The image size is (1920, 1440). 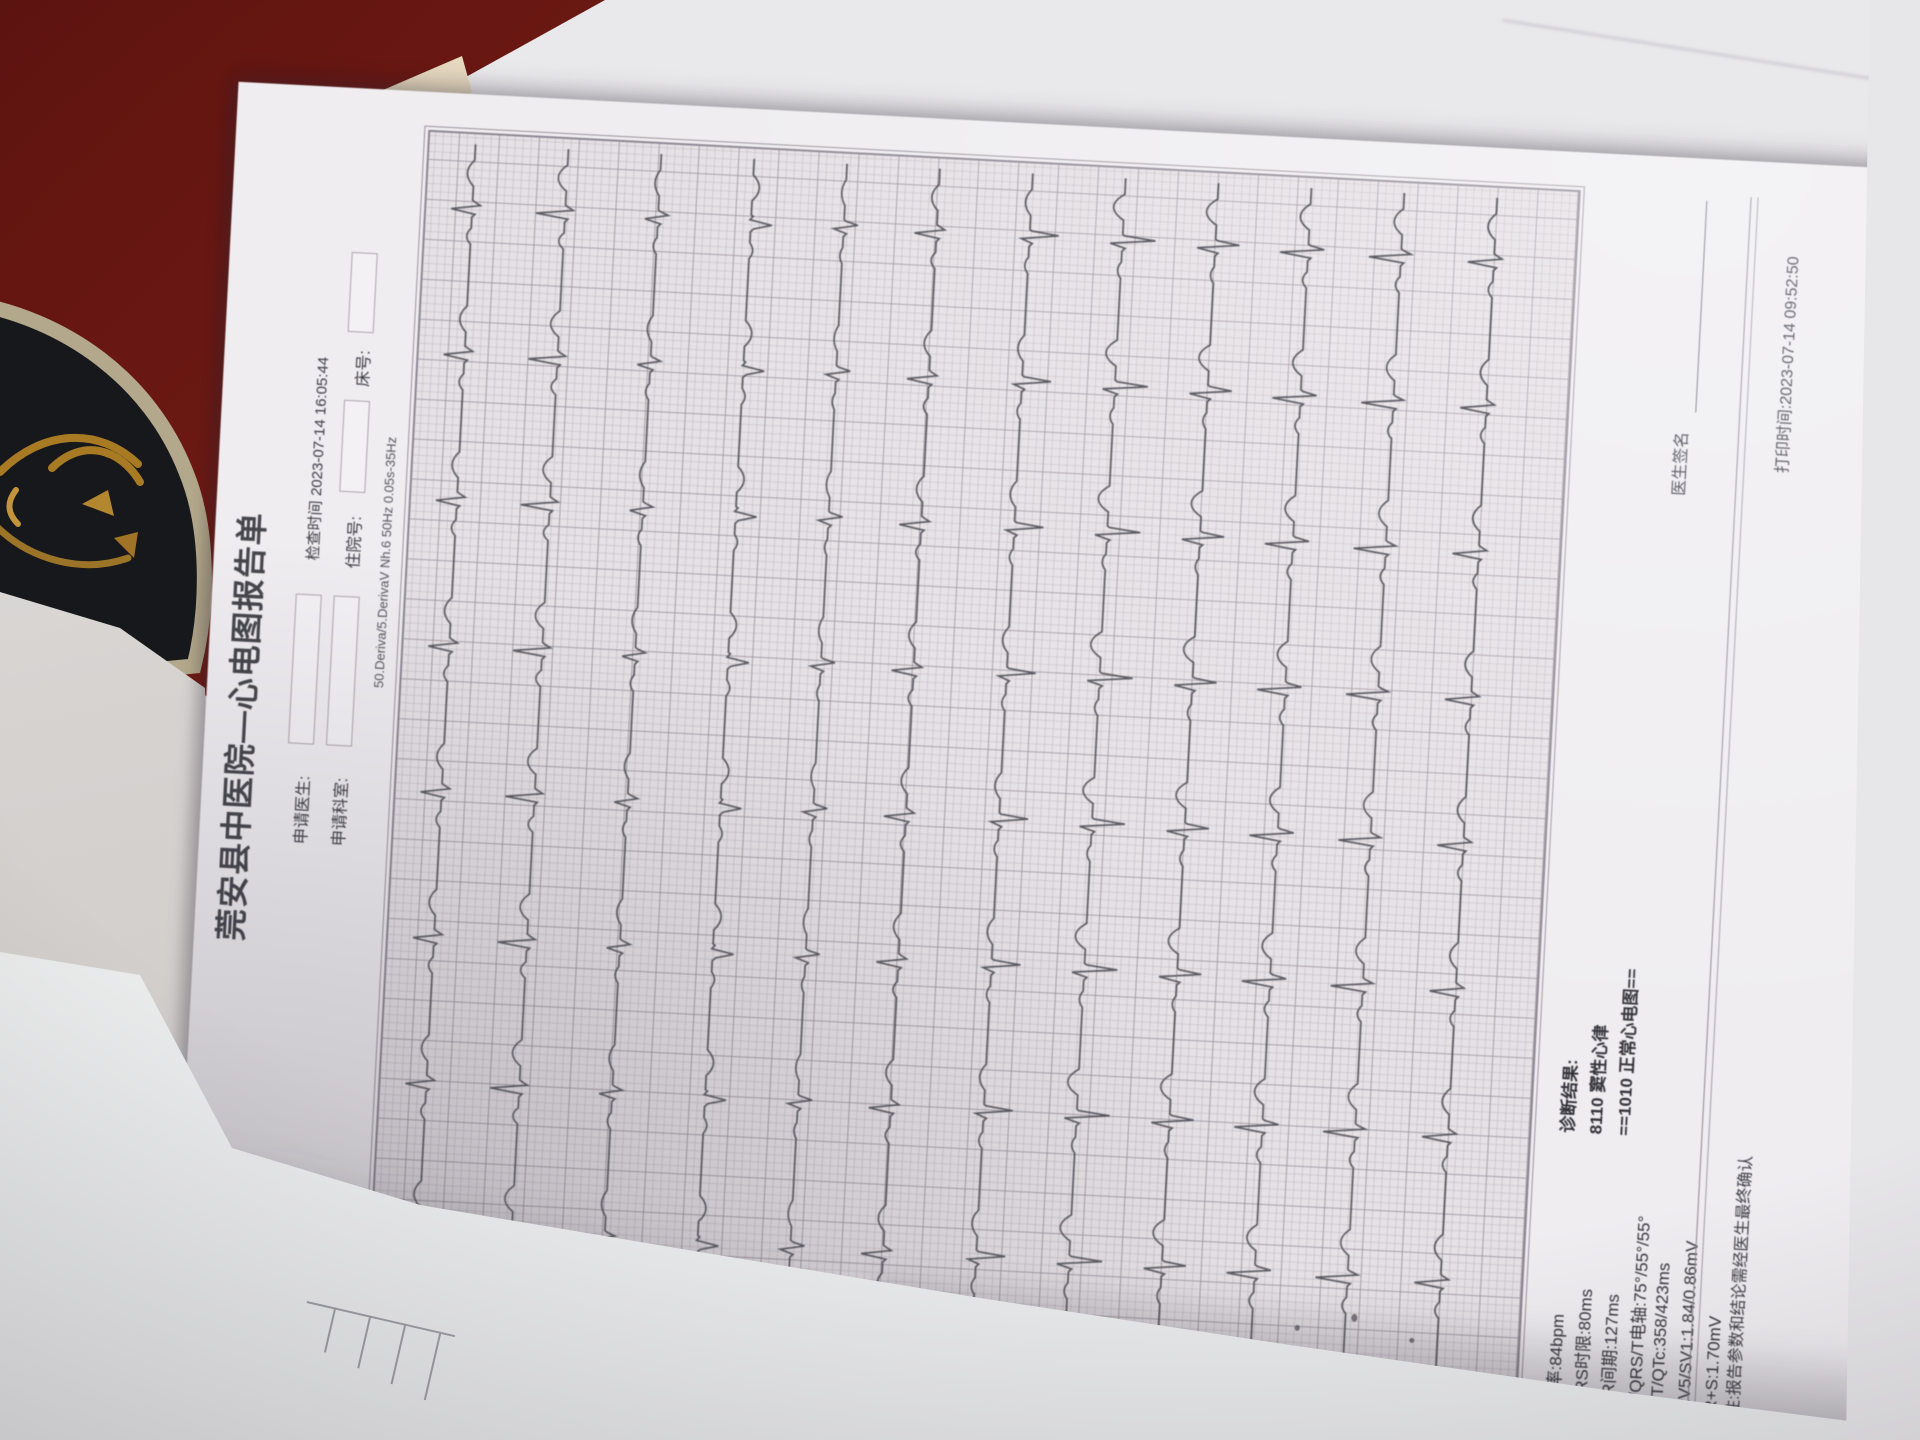 I want to click on ecg-trace-aVR, so click(x=698, y=762).